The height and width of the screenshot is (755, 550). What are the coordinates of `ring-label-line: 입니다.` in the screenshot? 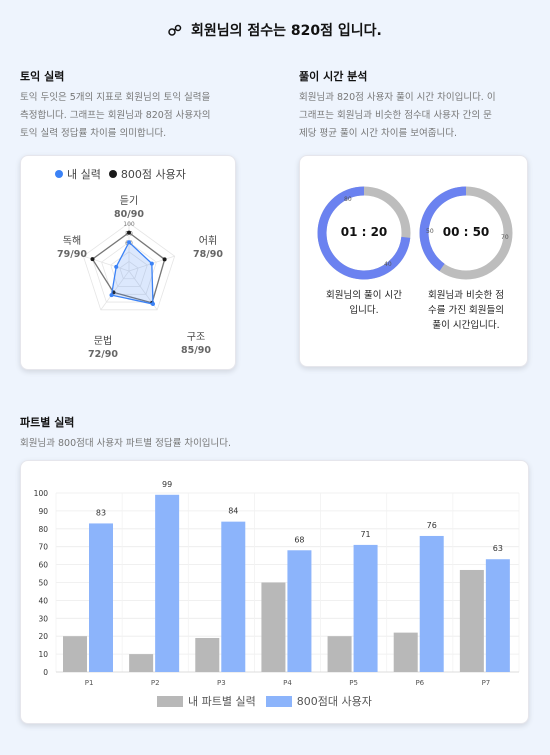 It's located at (364, 310).